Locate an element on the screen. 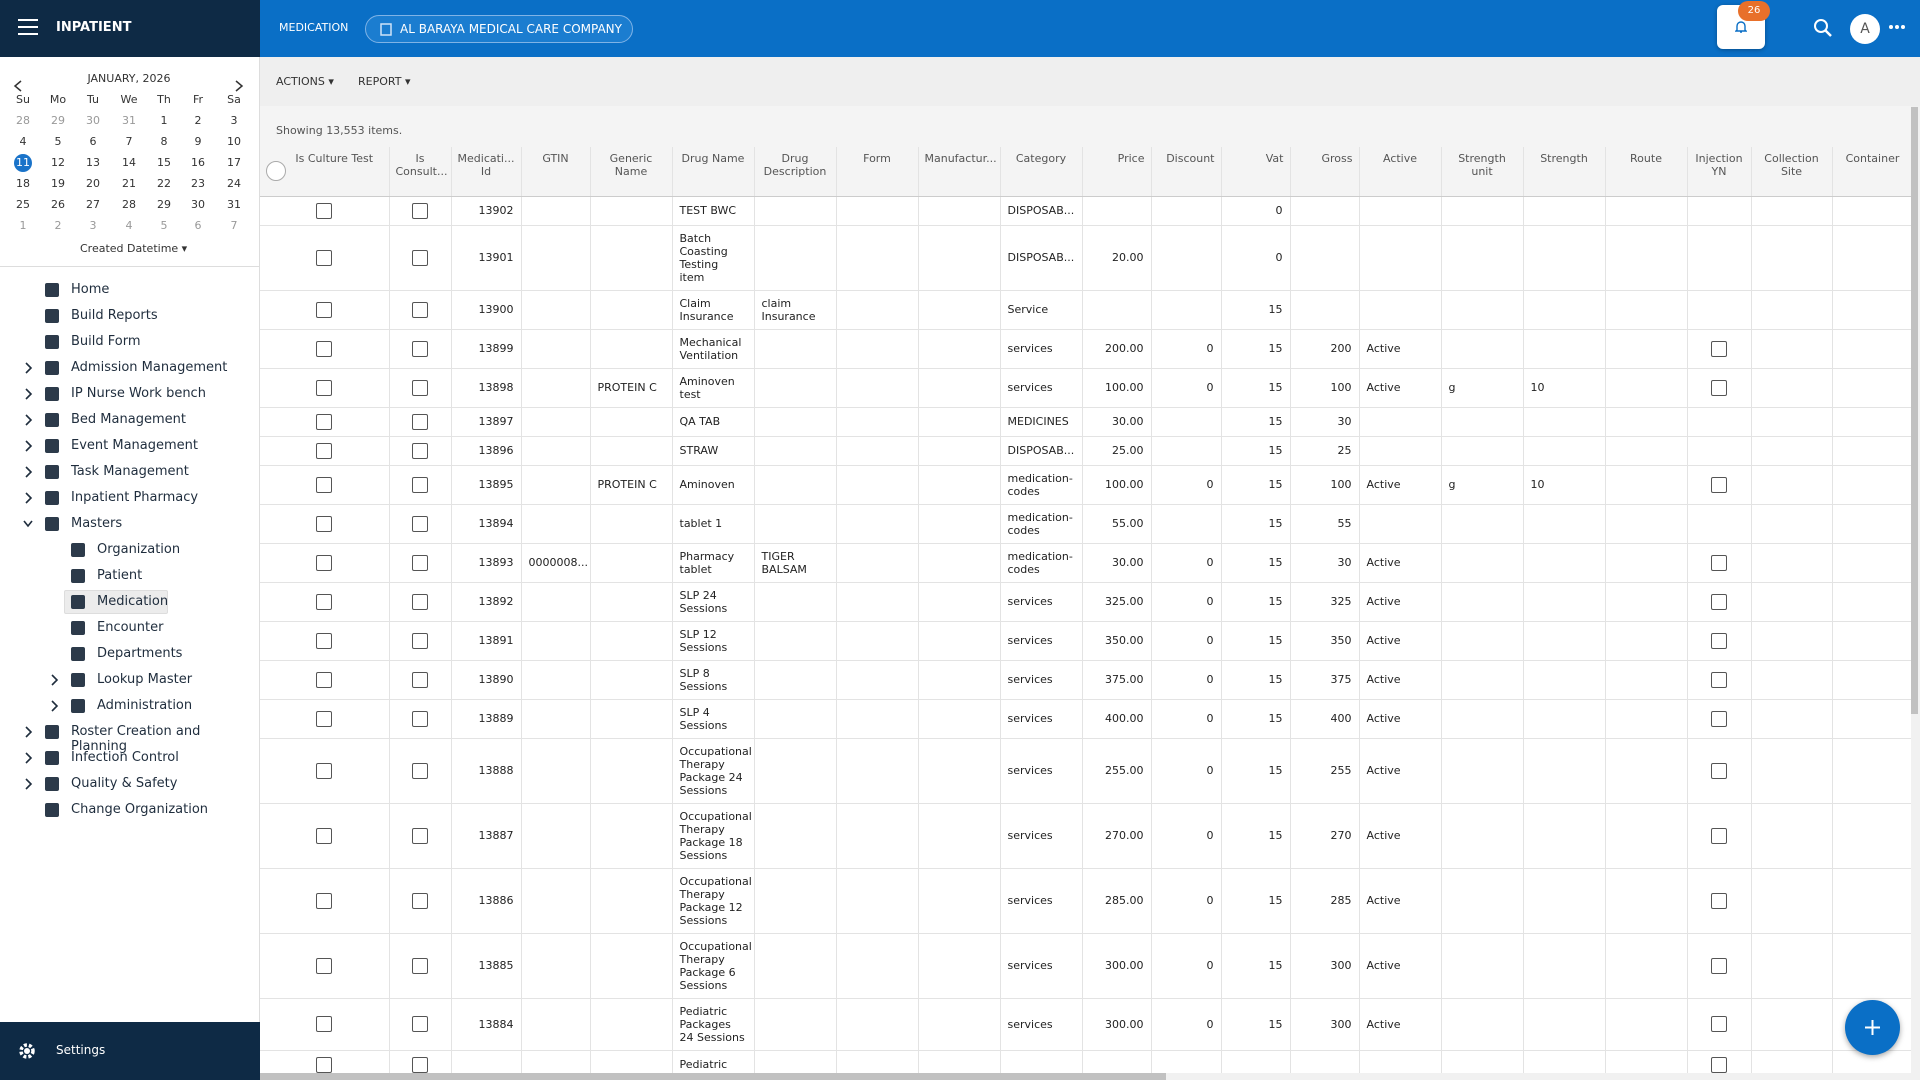 The image size is (1920, 1080). column-header: Strength is located at coordinates (1564, 172).